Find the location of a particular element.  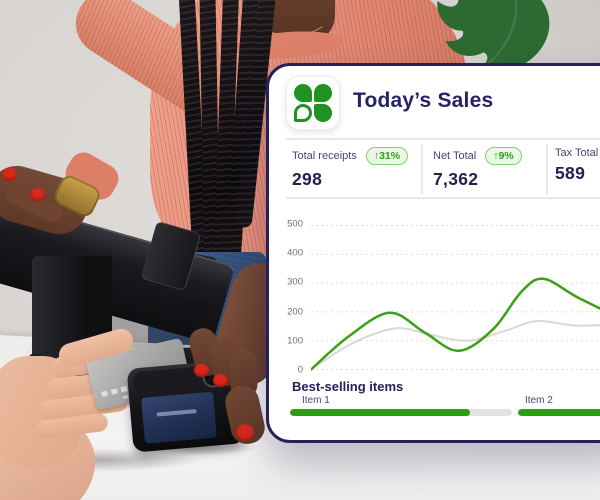

y-axis-tick-label: 0 is located at coordinates (300, 370).